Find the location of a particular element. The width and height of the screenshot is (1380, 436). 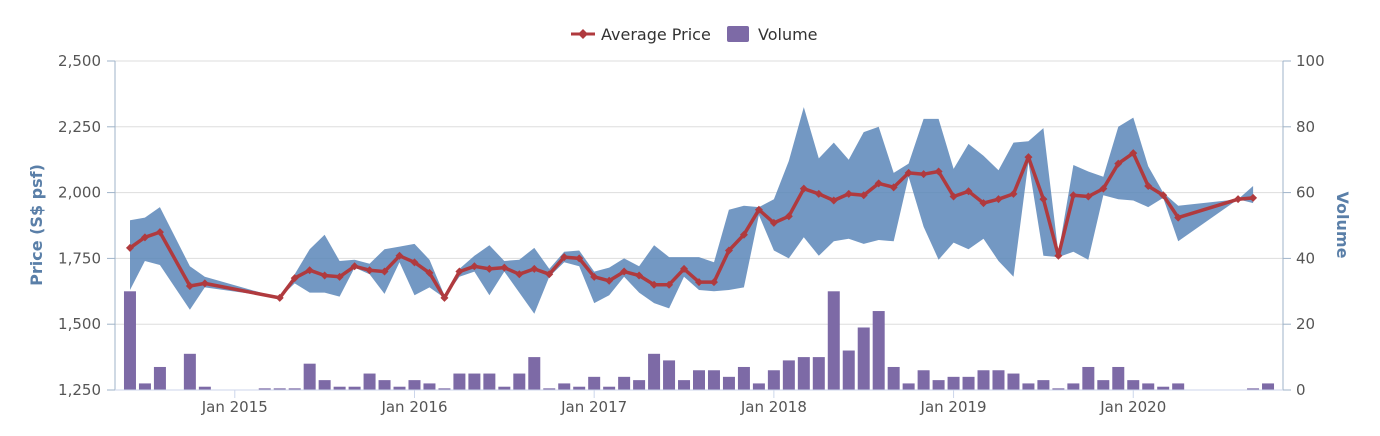

legend: Average Price Volume is located at coordinates (694, 34).